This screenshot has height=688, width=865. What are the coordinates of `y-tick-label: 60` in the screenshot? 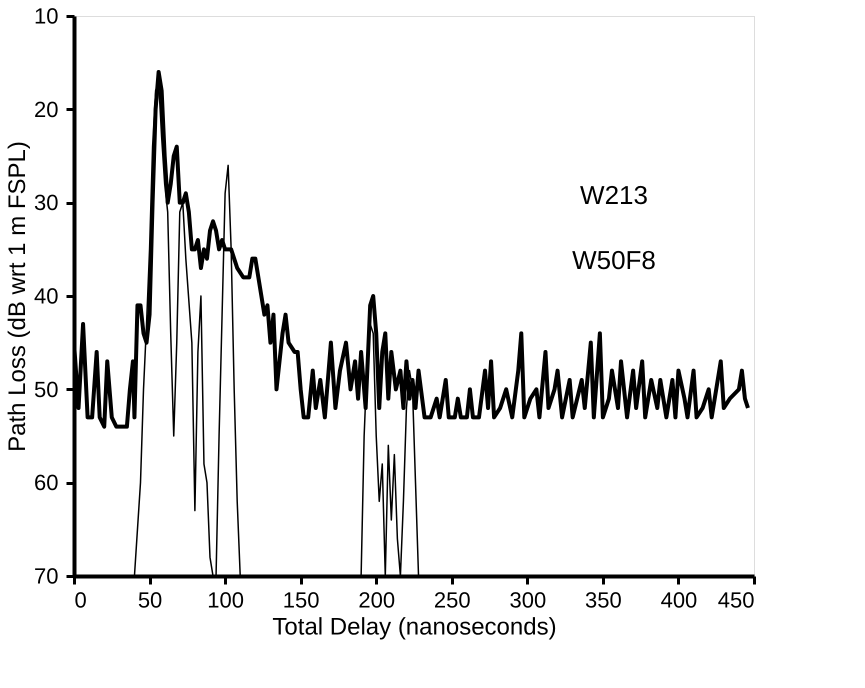 It's located at (46, 483).